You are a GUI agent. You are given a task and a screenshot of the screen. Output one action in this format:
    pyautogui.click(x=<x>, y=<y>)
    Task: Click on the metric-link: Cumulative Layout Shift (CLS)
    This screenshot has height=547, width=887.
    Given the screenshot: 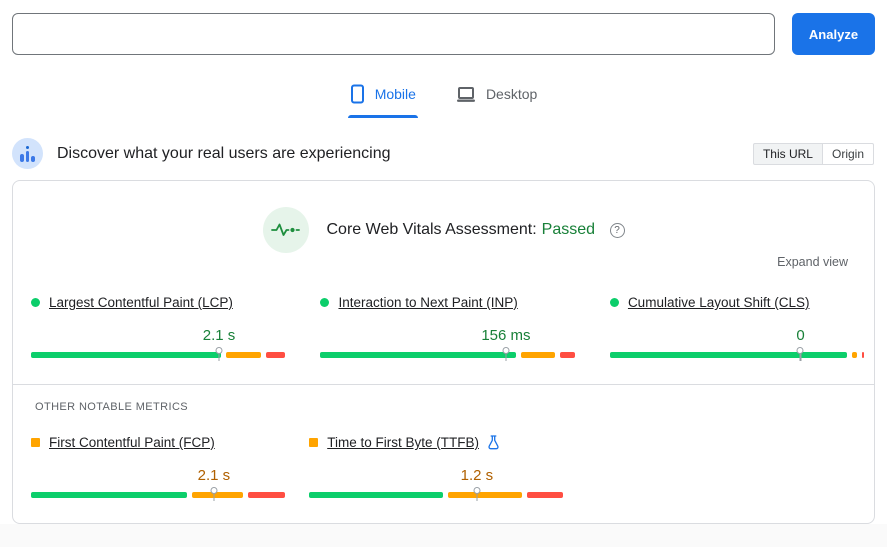 What is the action you would take?
    pyautogui.click(x=718, y=302)
    